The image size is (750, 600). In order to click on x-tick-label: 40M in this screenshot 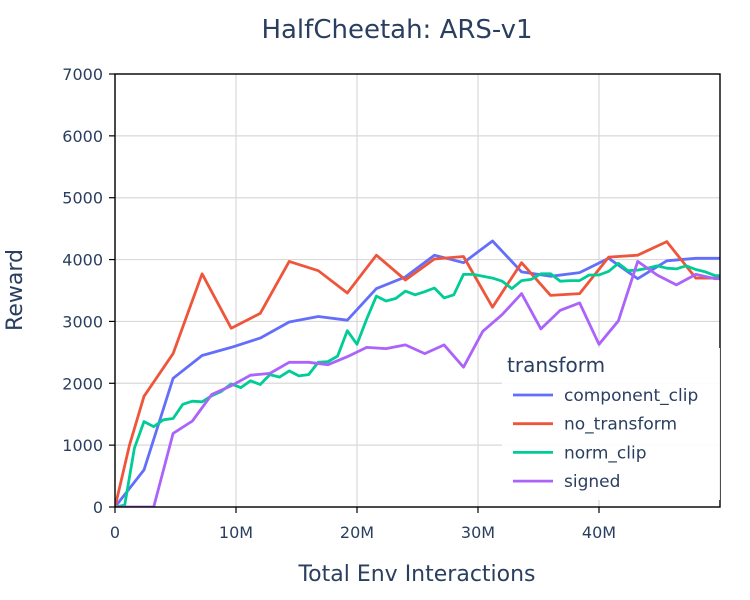, I will do `click(599, 532)`.